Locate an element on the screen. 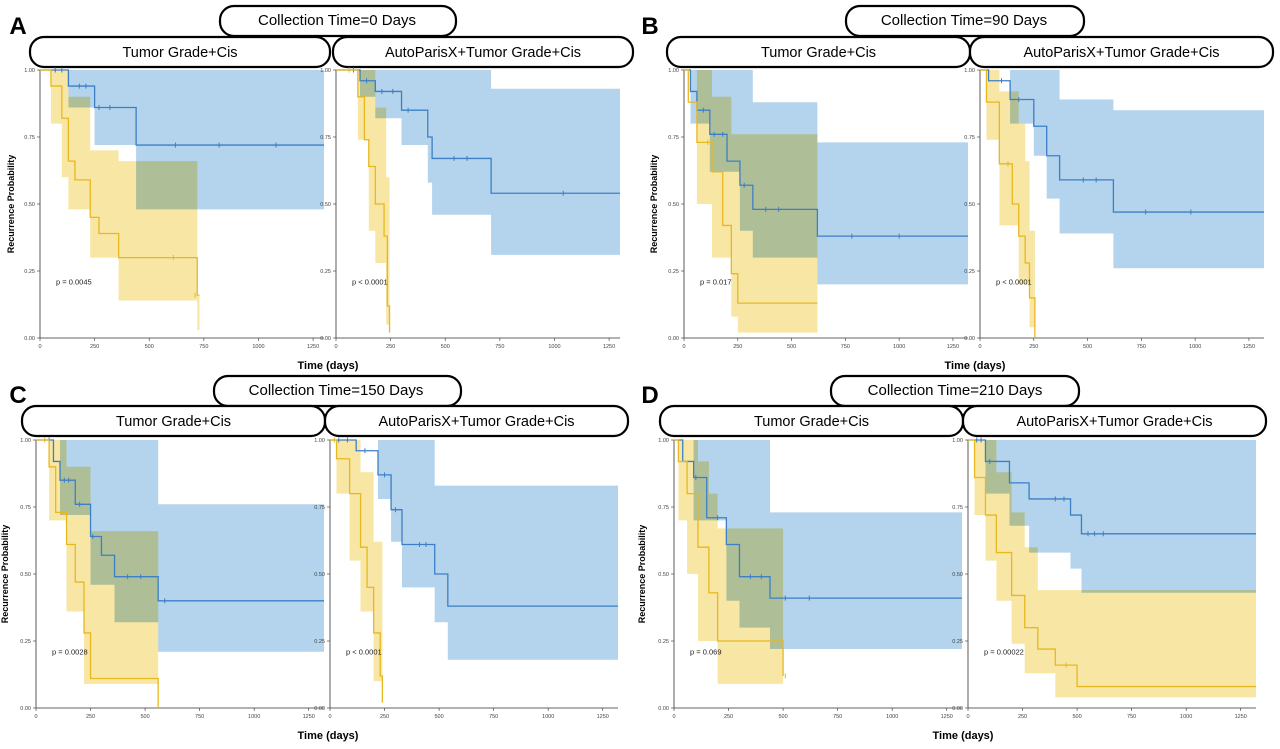 The image size is (1280, 749). panel-title: Collection Time=90 Days is located at coordinates (964, 20).